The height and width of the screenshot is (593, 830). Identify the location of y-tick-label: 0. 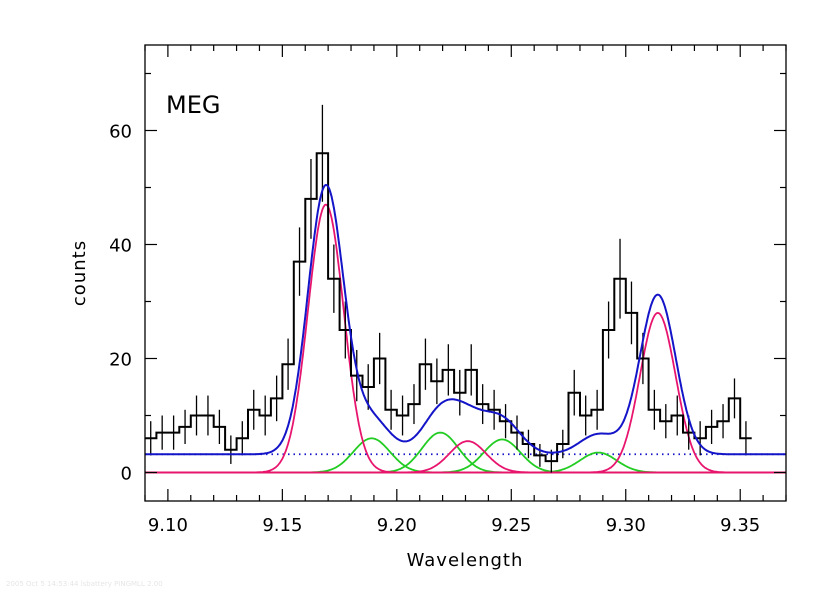
(126, 474).